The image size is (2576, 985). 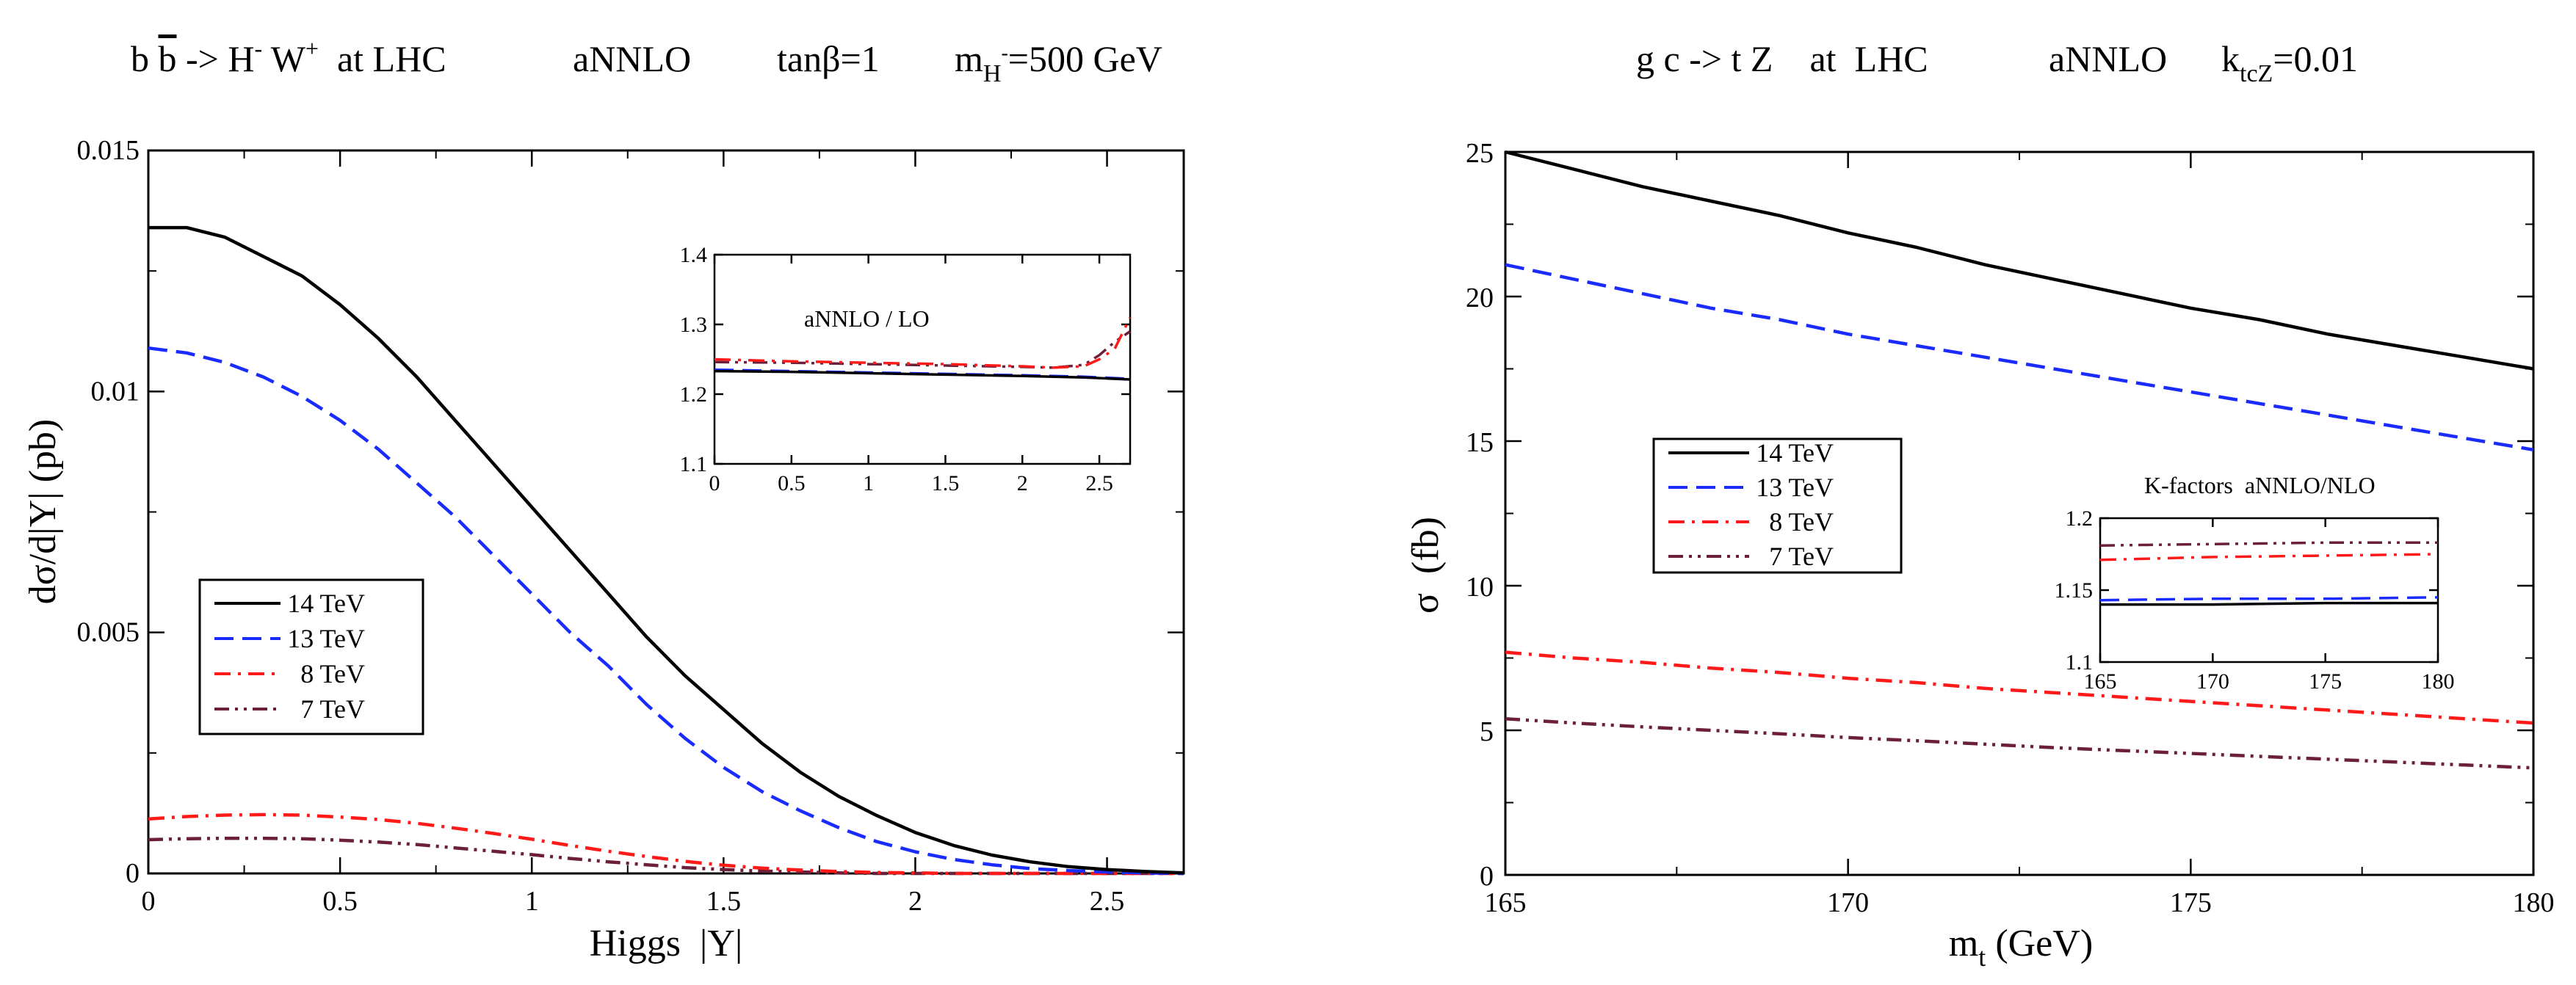 I want to click on right-y-tick-label: 10, so click(x=1480, y=587).